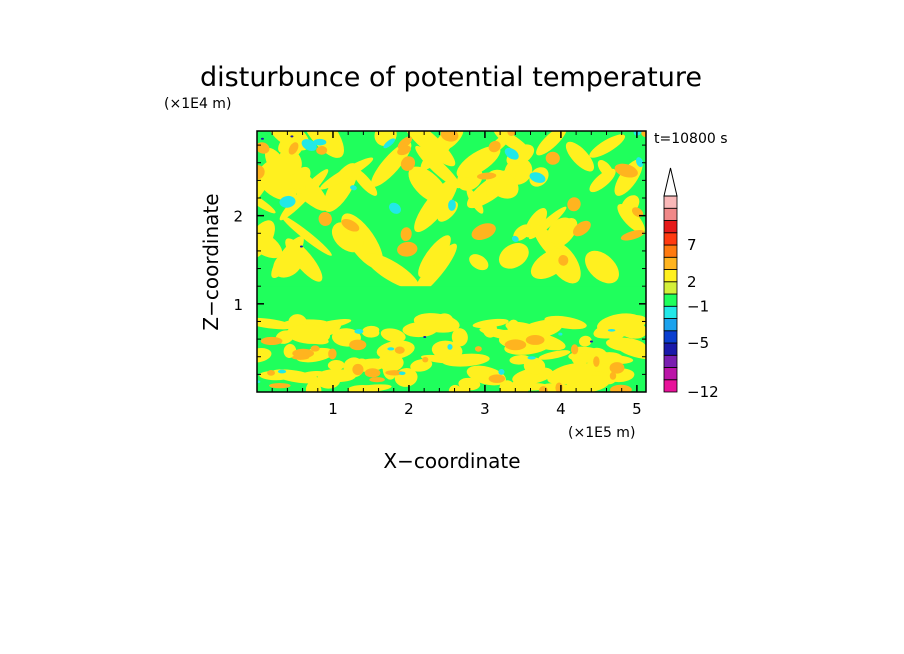 This screenshot has width=904, height=654. What do you see at coordinates (703, 392) in the screenshot?
I see `colorbar-label: −12` at bounding box center [703, 392].